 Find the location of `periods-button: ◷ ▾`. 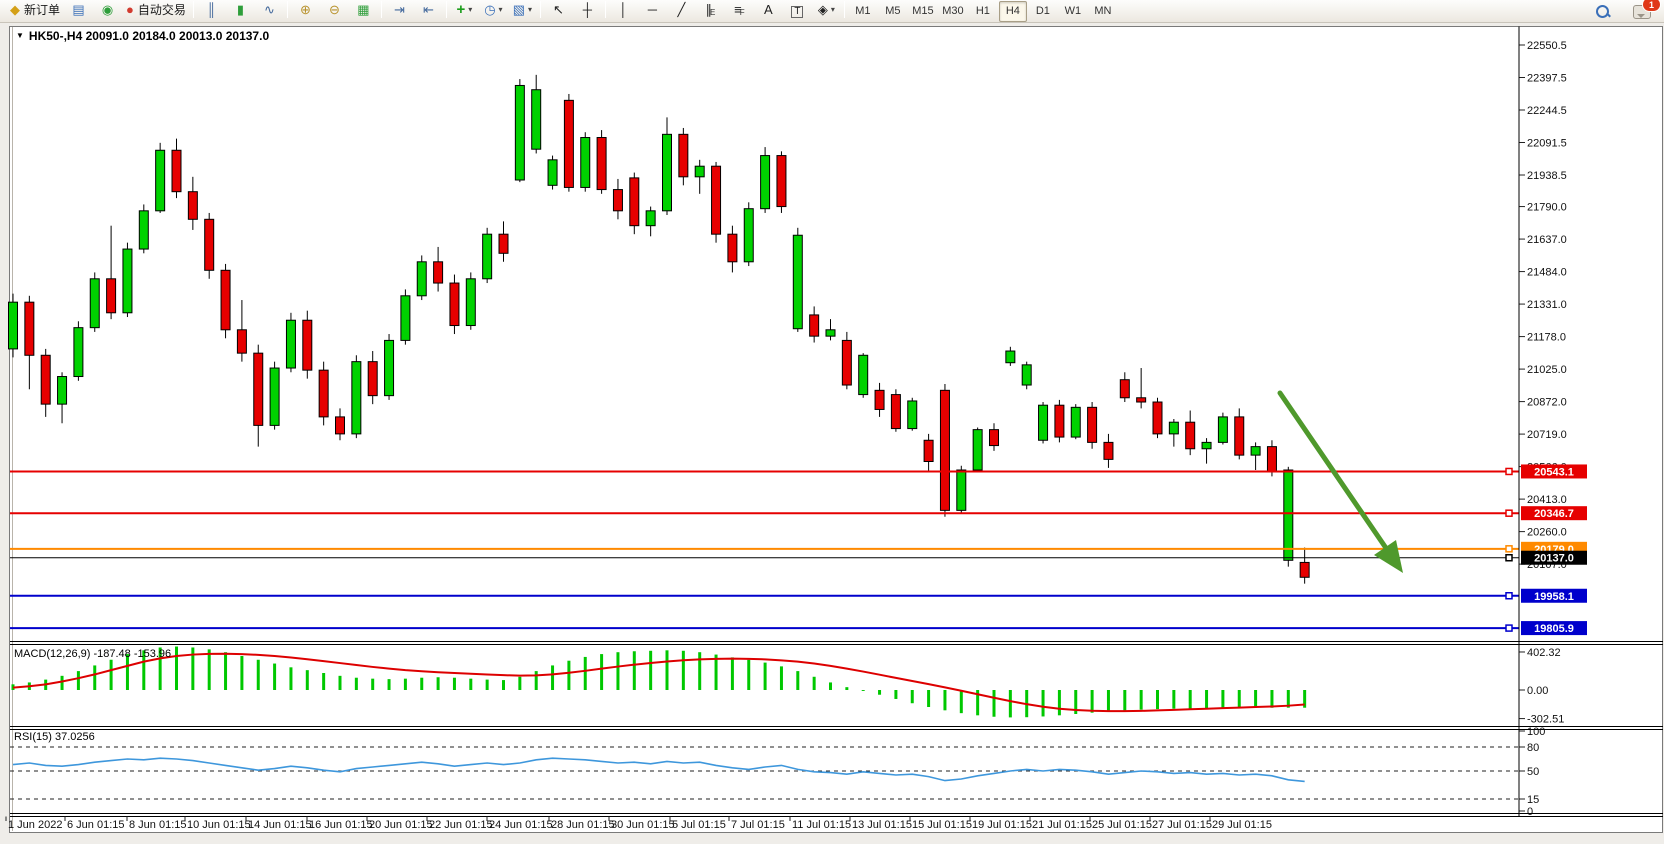

periods-button: ◷ ▾ is located at coordinates (493, 10).